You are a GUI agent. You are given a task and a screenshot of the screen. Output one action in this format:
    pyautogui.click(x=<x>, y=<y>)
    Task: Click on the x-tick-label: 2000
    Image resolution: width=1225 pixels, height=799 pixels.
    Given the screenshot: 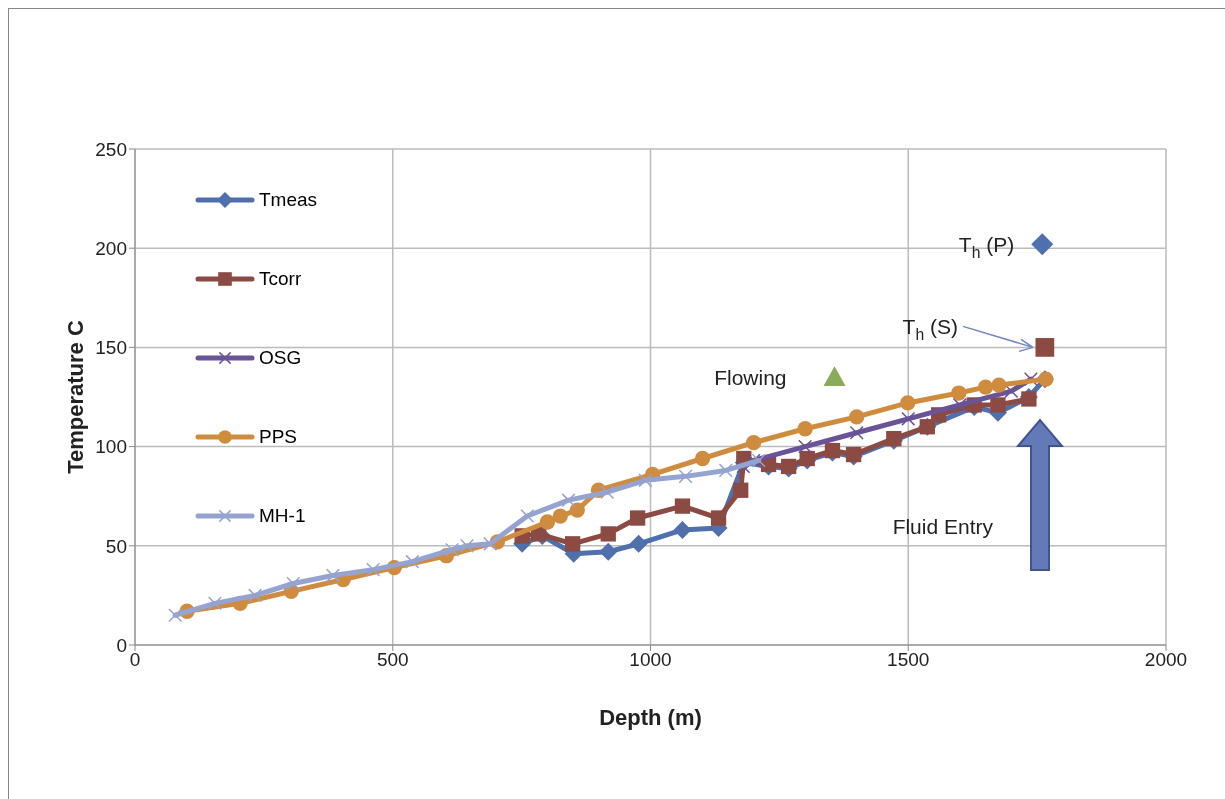 What is the action you would take?
    pyautogui.click(x=1166, y=660)
    